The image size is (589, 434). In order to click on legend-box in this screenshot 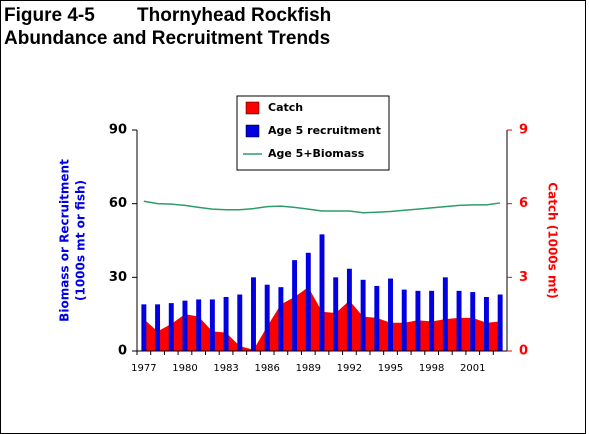, I will do `click(313, 133)`.